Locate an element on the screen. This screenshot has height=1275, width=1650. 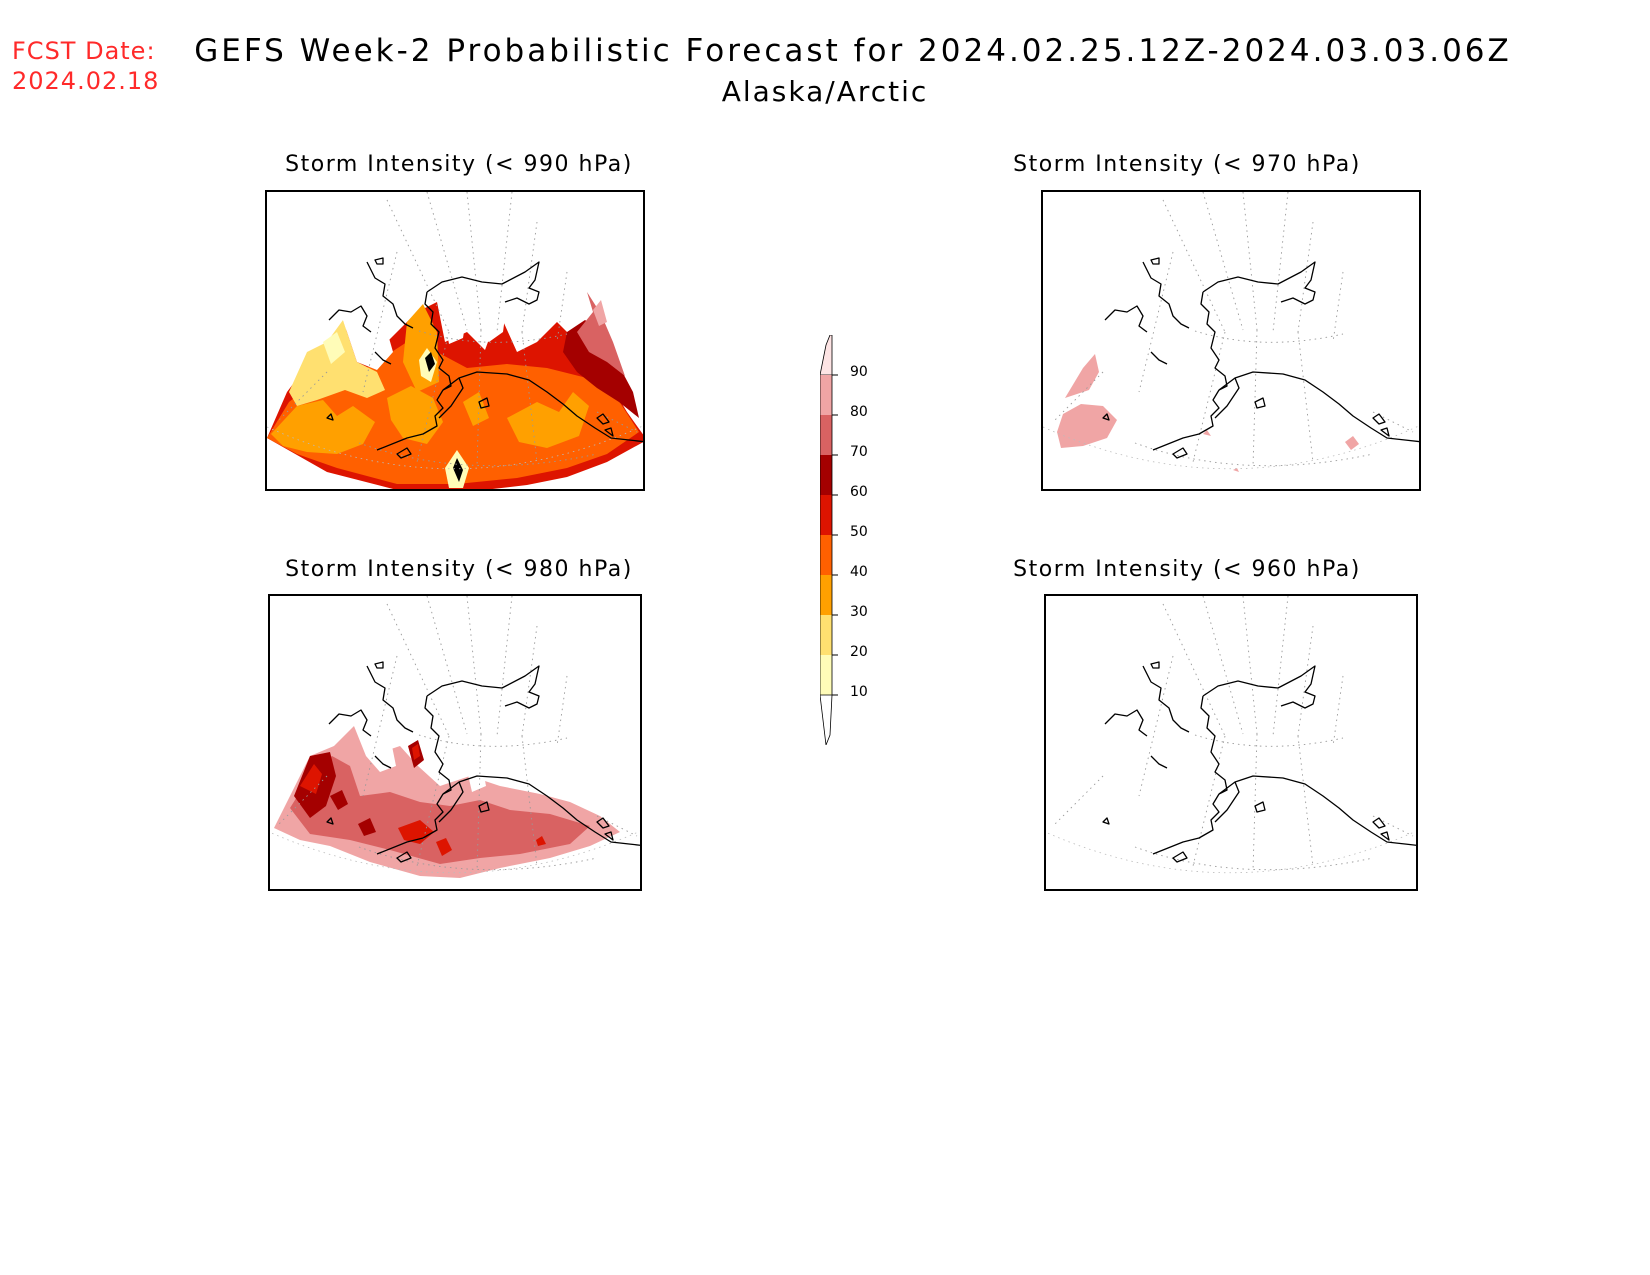
colorbar-label-80: 80 is located at coordinates (859, 412).